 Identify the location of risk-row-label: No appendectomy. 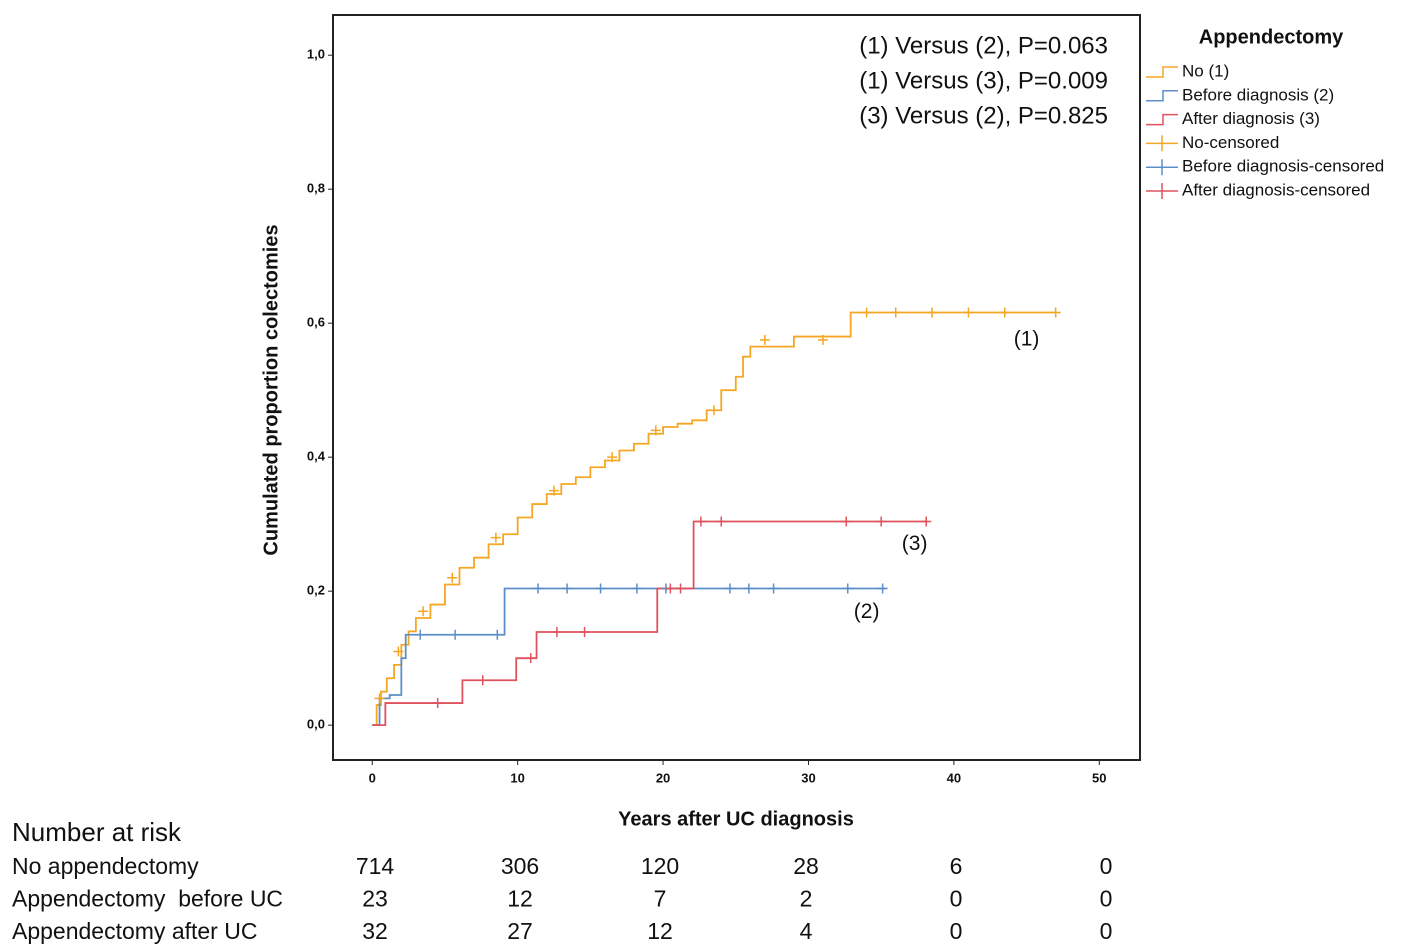
(105, 866).